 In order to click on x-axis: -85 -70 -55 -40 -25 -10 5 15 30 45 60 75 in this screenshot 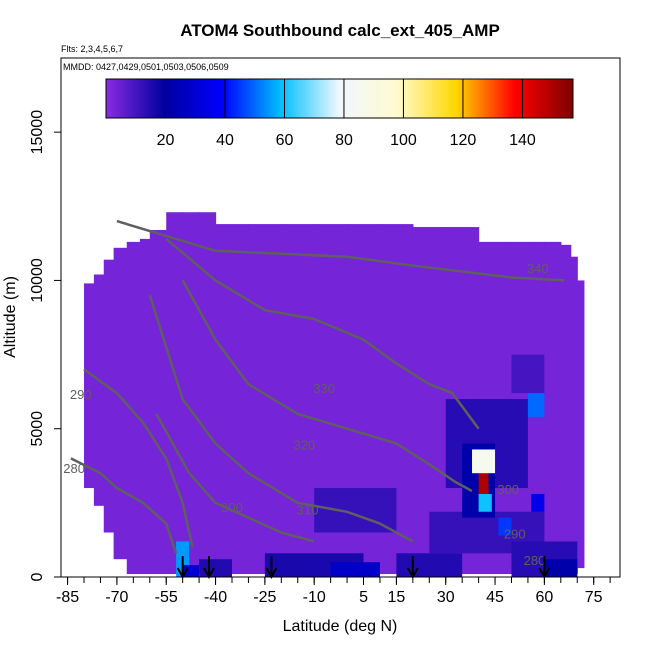, I will do `click(333, 591)`.